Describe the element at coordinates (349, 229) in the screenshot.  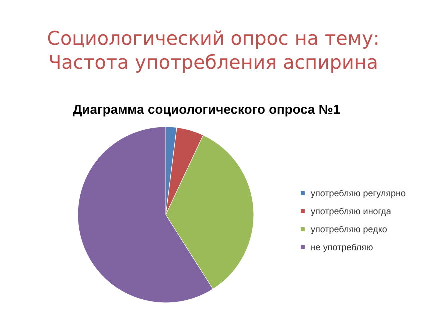
I see `legend-label: употребляю редко` at that location.